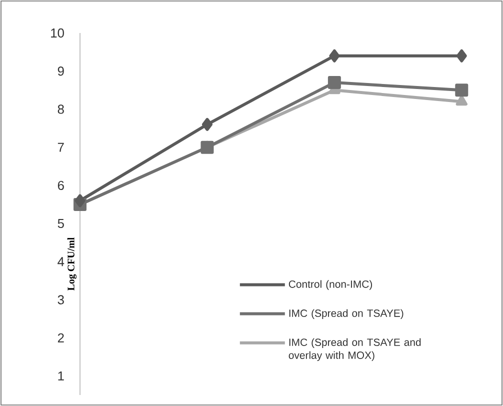  What do you see at coordinates (71, 264) in the screenshot?
I see `y-axis-title: Log CFU/ml` at bounding box center [71, 264].